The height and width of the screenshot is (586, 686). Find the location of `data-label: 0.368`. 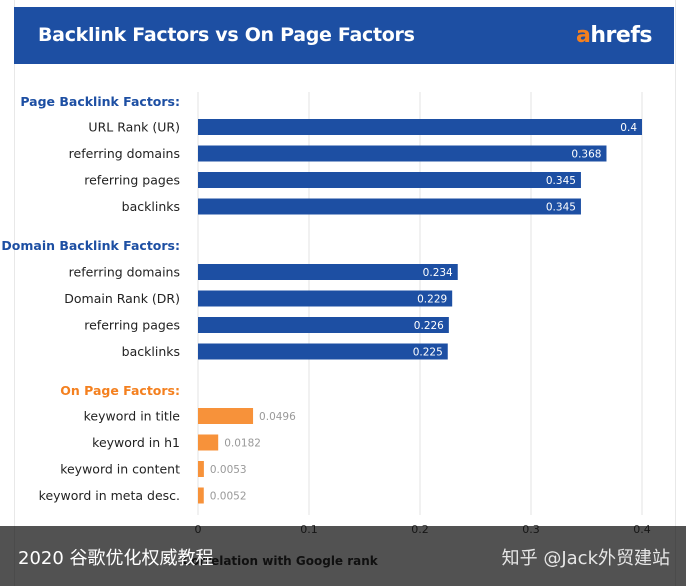

data-label: 0.368 is located at coordinates (586, 155).